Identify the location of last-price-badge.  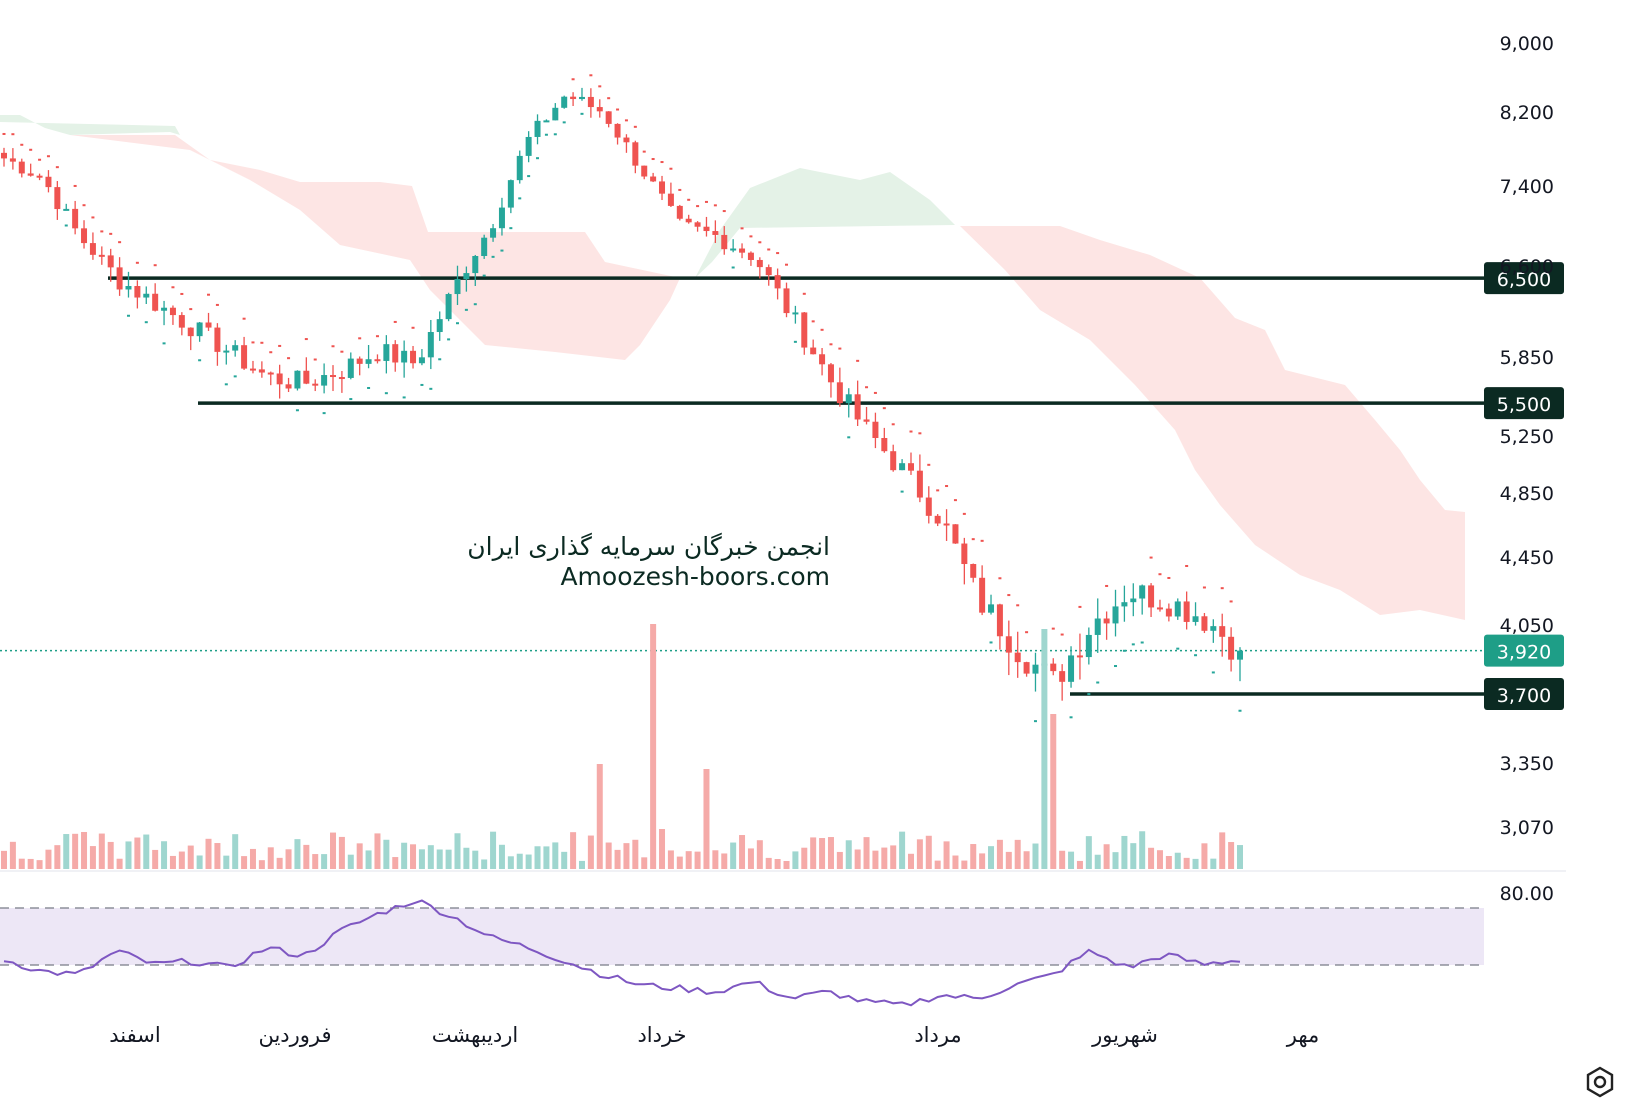
(1524, 650).